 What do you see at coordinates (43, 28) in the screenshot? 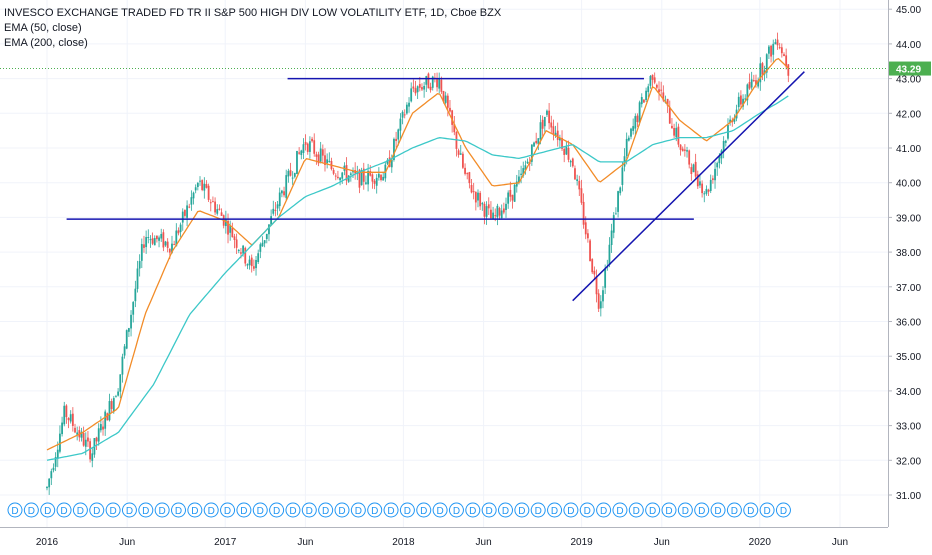
I see `ema50-label: EMA (50, close)` at bounding box center [43, 28].